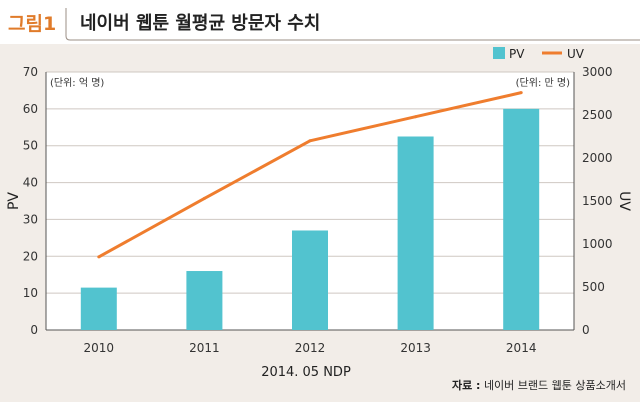  Describe the element at coordinates (517, 54) in the screenshot. I see `legend-pv-label: PV` at that location.